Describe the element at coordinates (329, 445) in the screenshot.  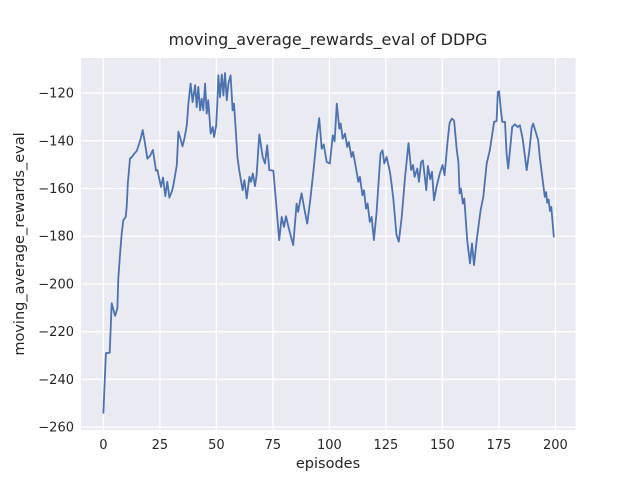
I see `x-tick-label: 100` at that location.